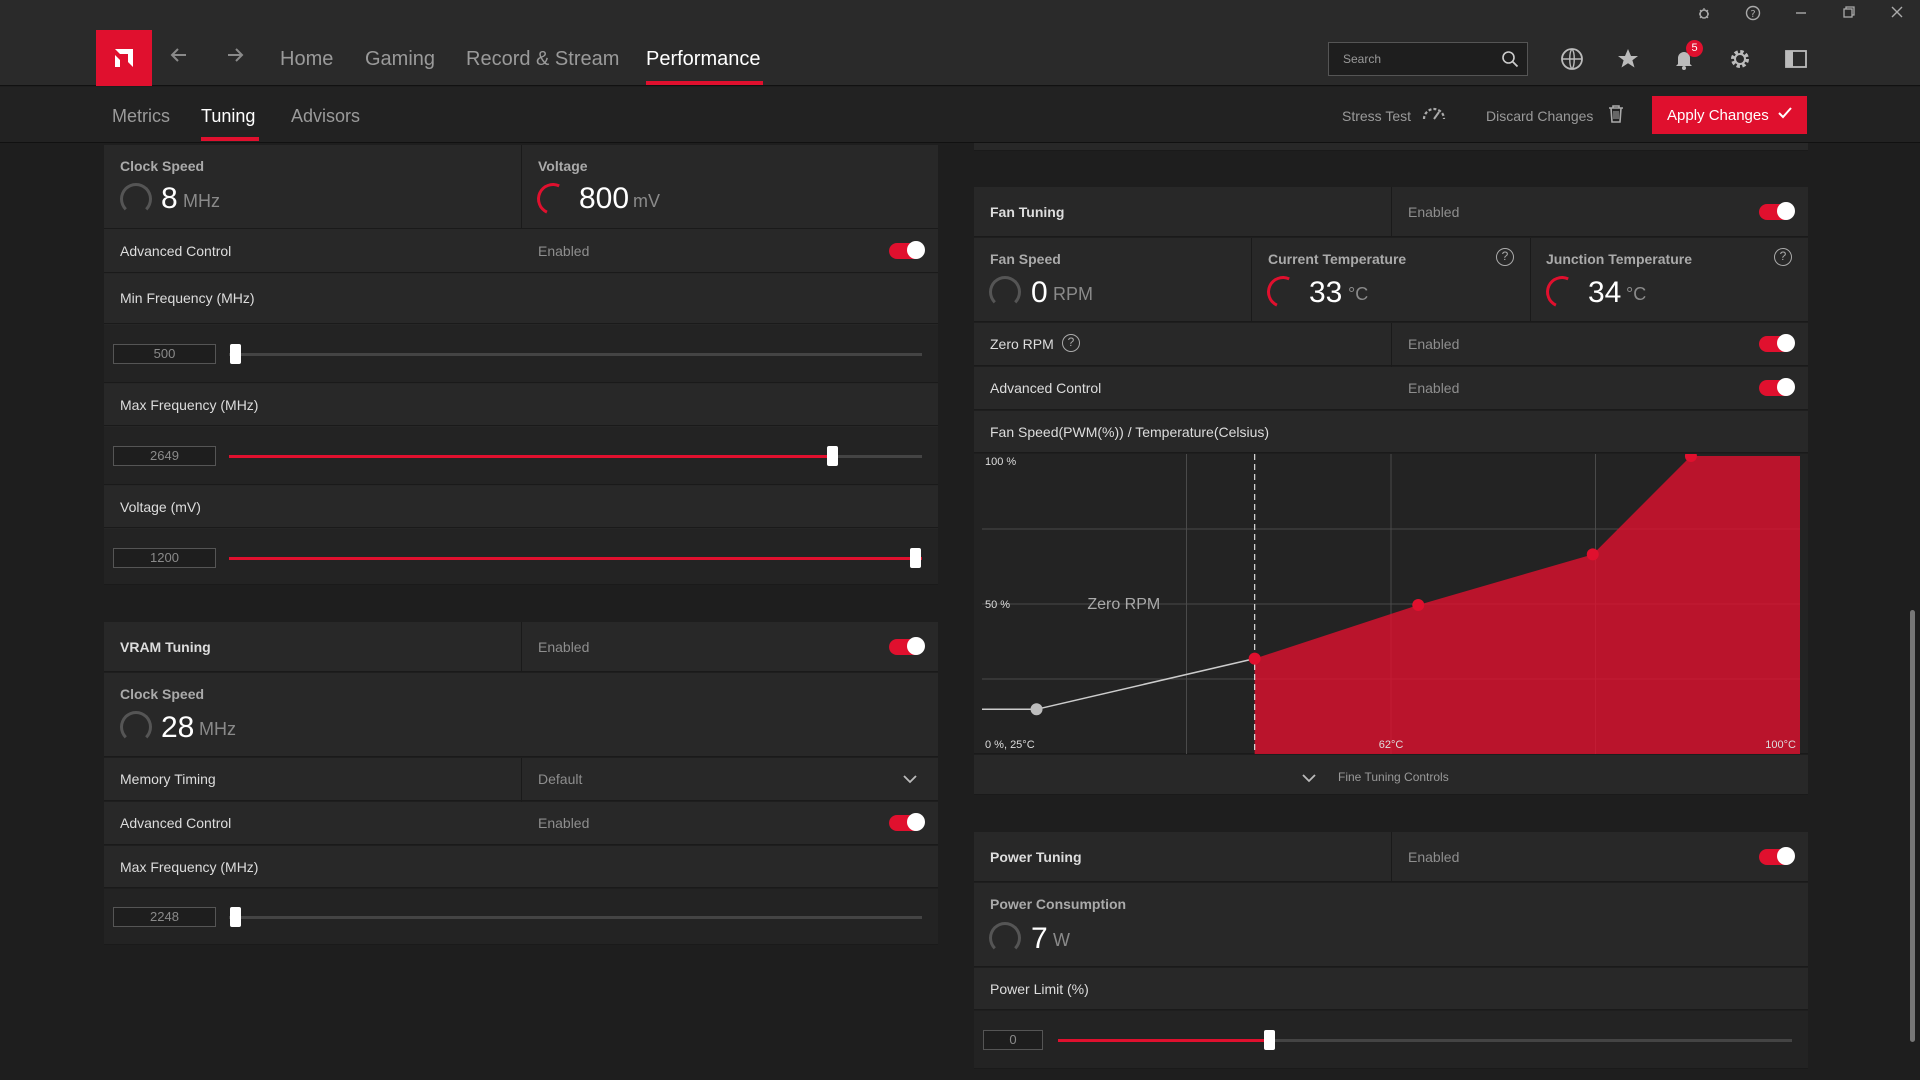 The height and width of the screenshot is (1080, 1920). Describe the element at coordinates (1061, 940) in the screenshot. I see `power-consumption-unit: W` at that location.